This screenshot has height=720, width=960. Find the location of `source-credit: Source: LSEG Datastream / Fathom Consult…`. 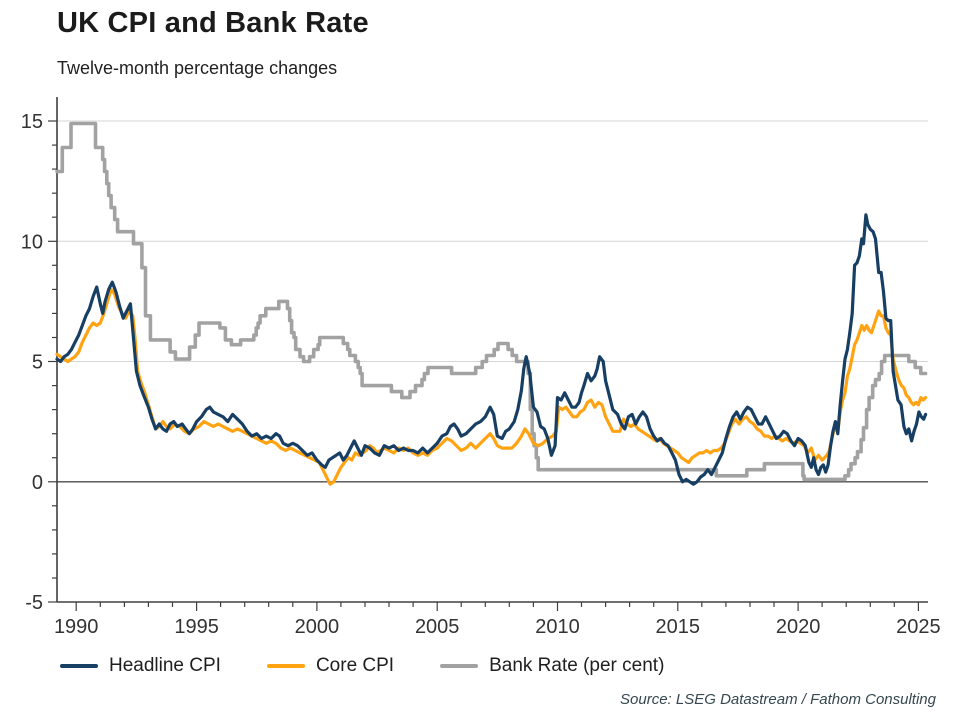

source-credit: Source: LSEG Datastream / Fathom Consult… is located at coordinates (778, 699).